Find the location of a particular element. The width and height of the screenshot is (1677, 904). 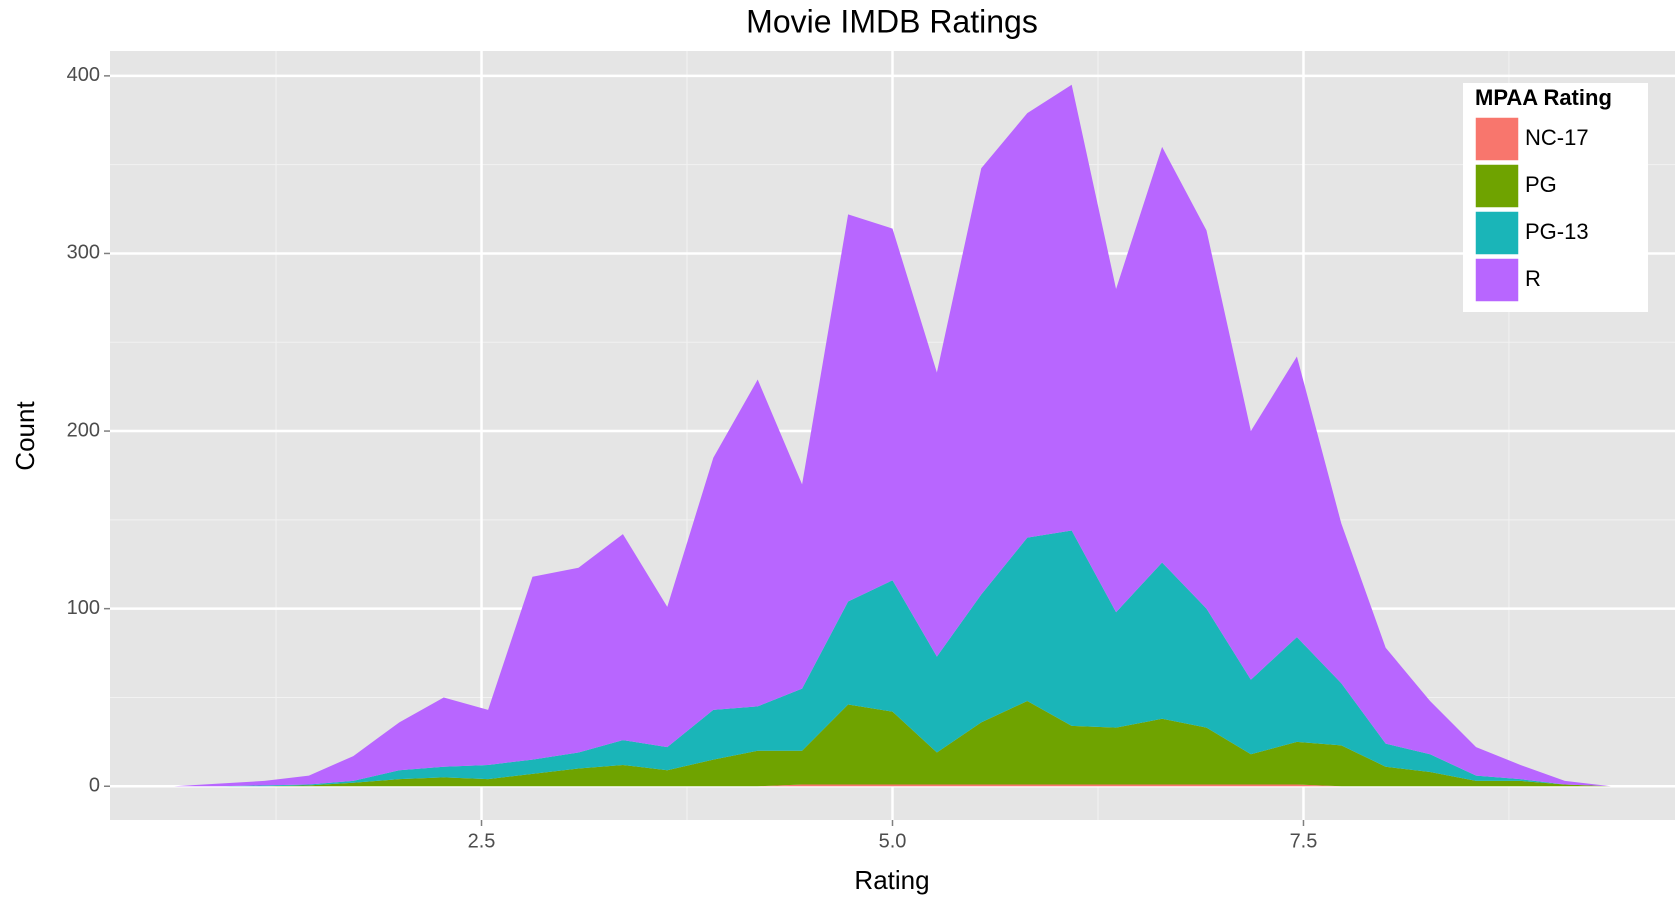

x-tick-label: 2.5 is located at coordinates (482, 841).